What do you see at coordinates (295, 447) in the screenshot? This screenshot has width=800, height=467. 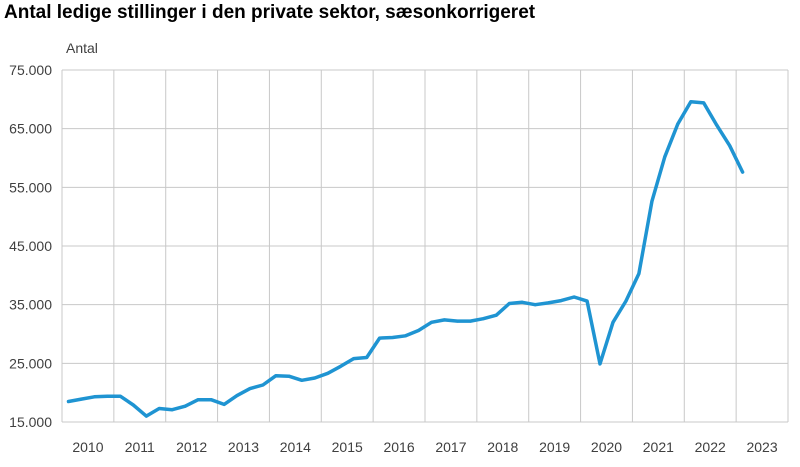 I see `x-tick-label: 2014` at bounding box center [295, 447].